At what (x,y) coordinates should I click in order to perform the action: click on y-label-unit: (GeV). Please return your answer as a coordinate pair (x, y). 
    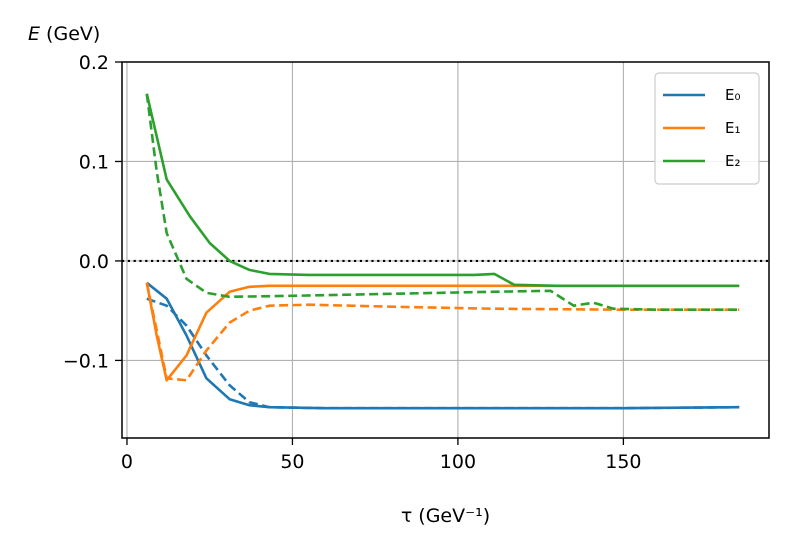
    Looking at the image, I should click on (70, 34).